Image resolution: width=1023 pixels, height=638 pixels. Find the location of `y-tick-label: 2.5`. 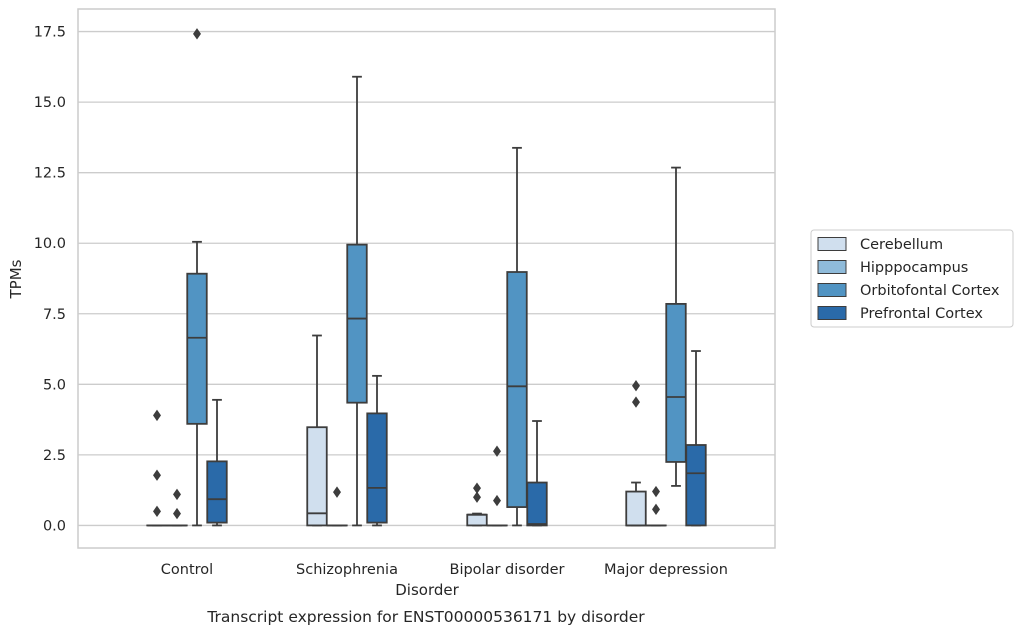

y-tick-label: 2.5 is located at coordinates (54, 456).